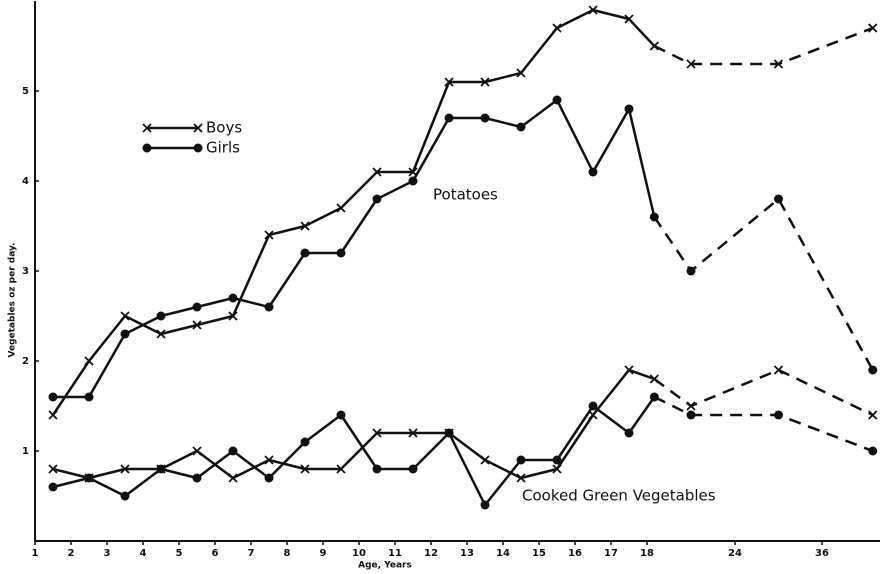  I want to click on x-tick-label: 7, so click(251, 553).